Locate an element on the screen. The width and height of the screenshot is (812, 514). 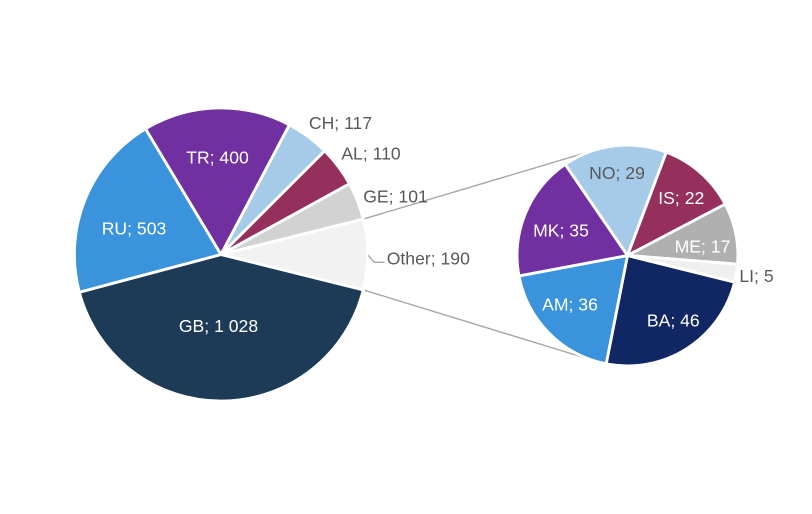
svg-text: AL; 110 is located at coordinates (371, 153).